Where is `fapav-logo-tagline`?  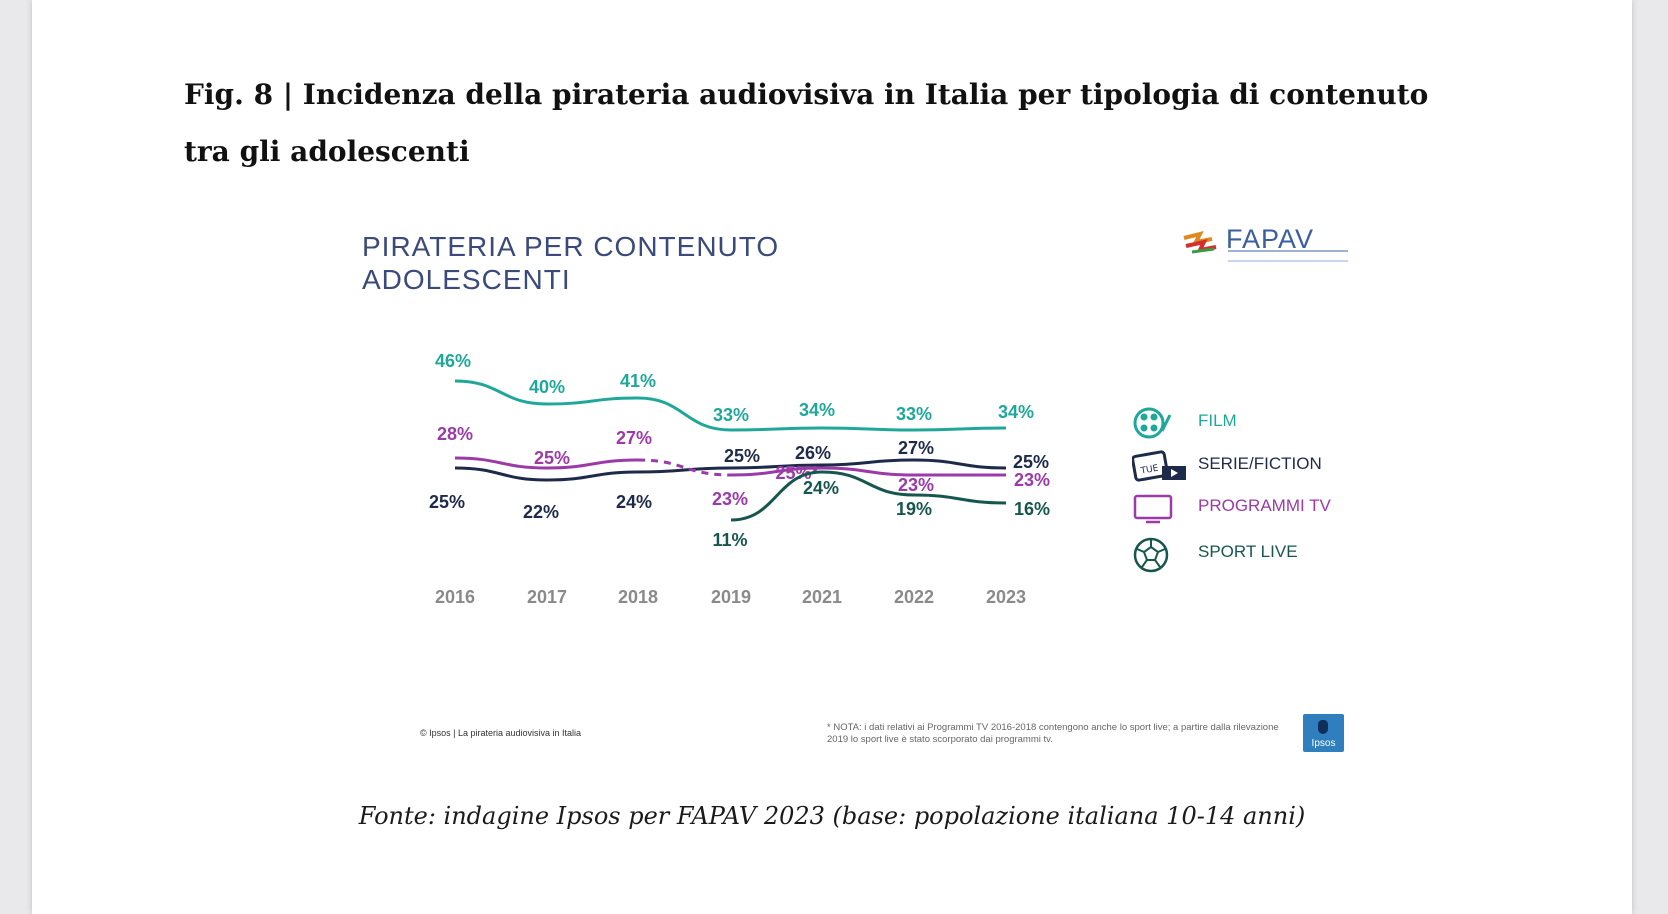
fapav-logo-tagline is located at coordinates (1288, 256).